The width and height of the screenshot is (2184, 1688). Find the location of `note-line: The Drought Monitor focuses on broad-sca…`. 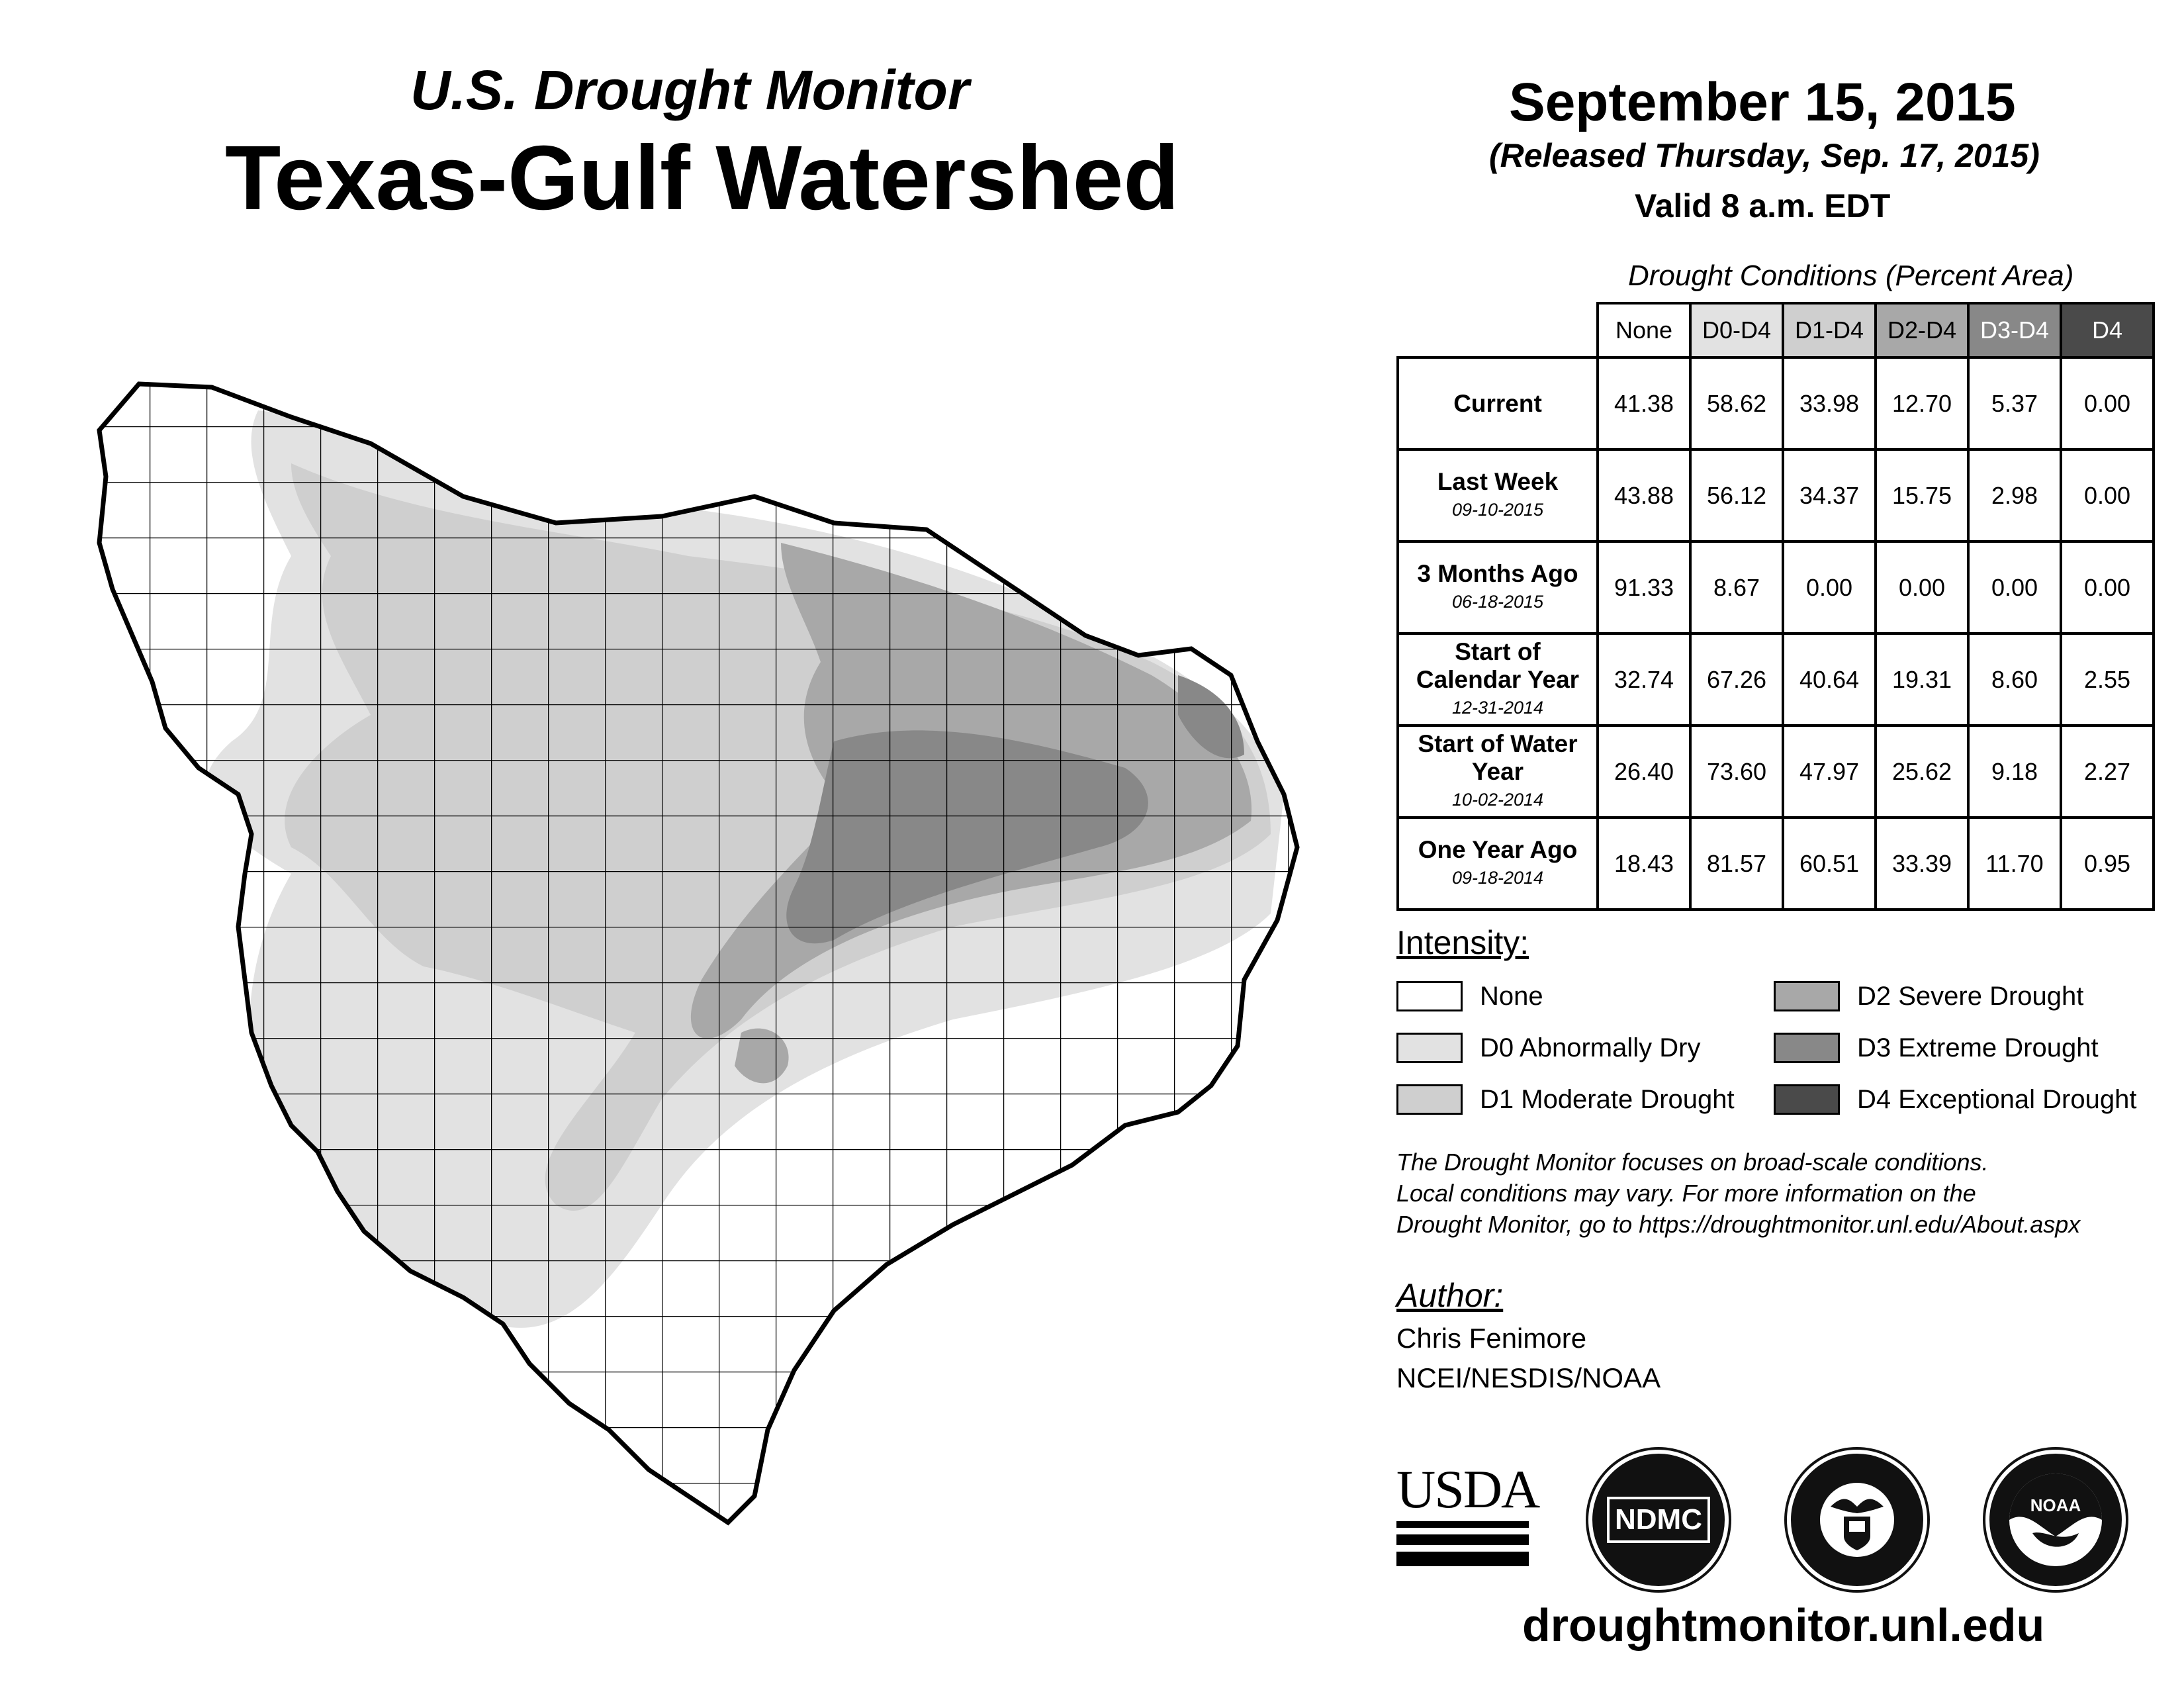

note-line: The Drought Monitor focuses on broad-sca… is located at coordinates (1692, 1162).